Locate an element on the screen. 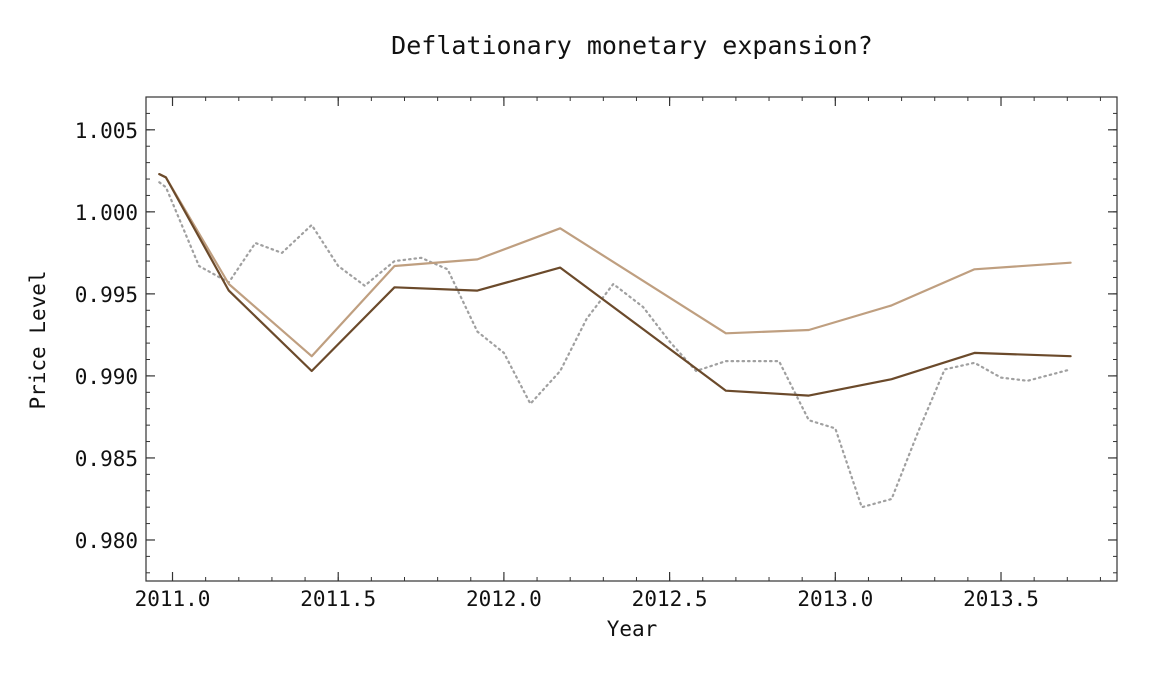 The width and height of the screenshot is (1152, 675). y-axis-label: Price Level is located at coordinates (38, 339).